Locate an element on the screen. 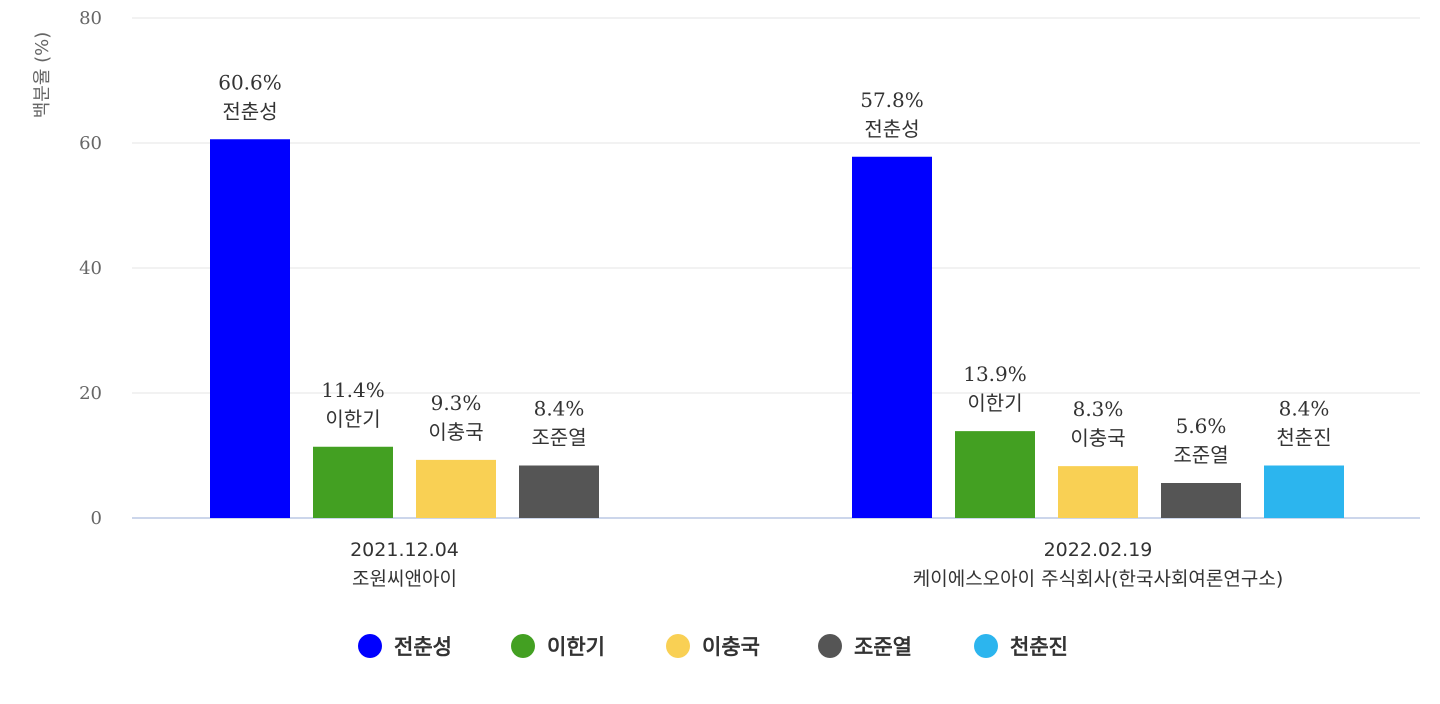 This screenshot has width=1440, height=704. legend-item: 조준열 is located at coordinates (865, 646).